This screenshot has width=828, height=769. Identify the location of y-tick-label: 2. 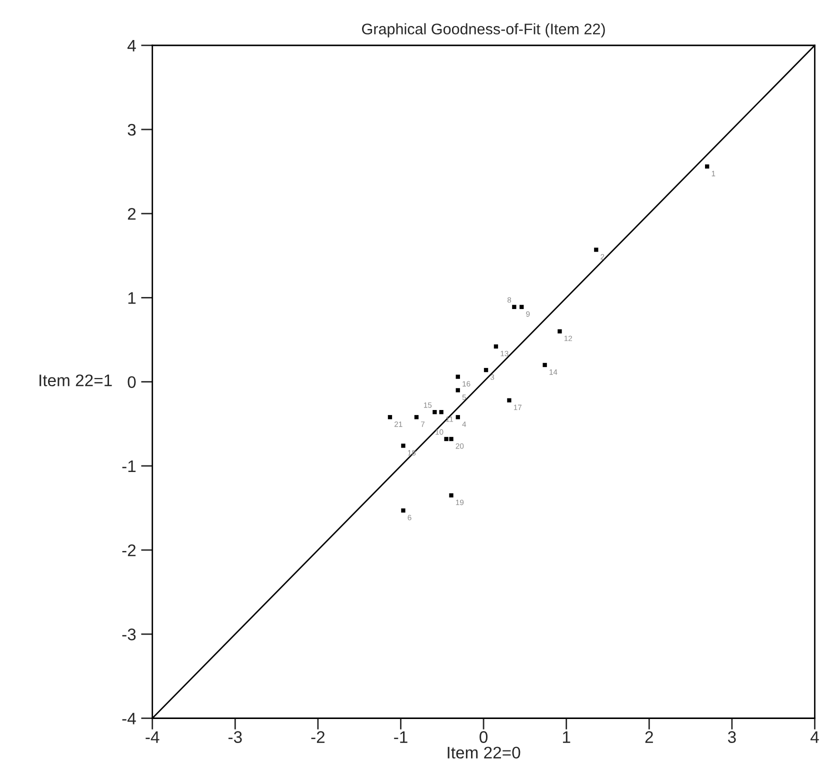
(132, 214).